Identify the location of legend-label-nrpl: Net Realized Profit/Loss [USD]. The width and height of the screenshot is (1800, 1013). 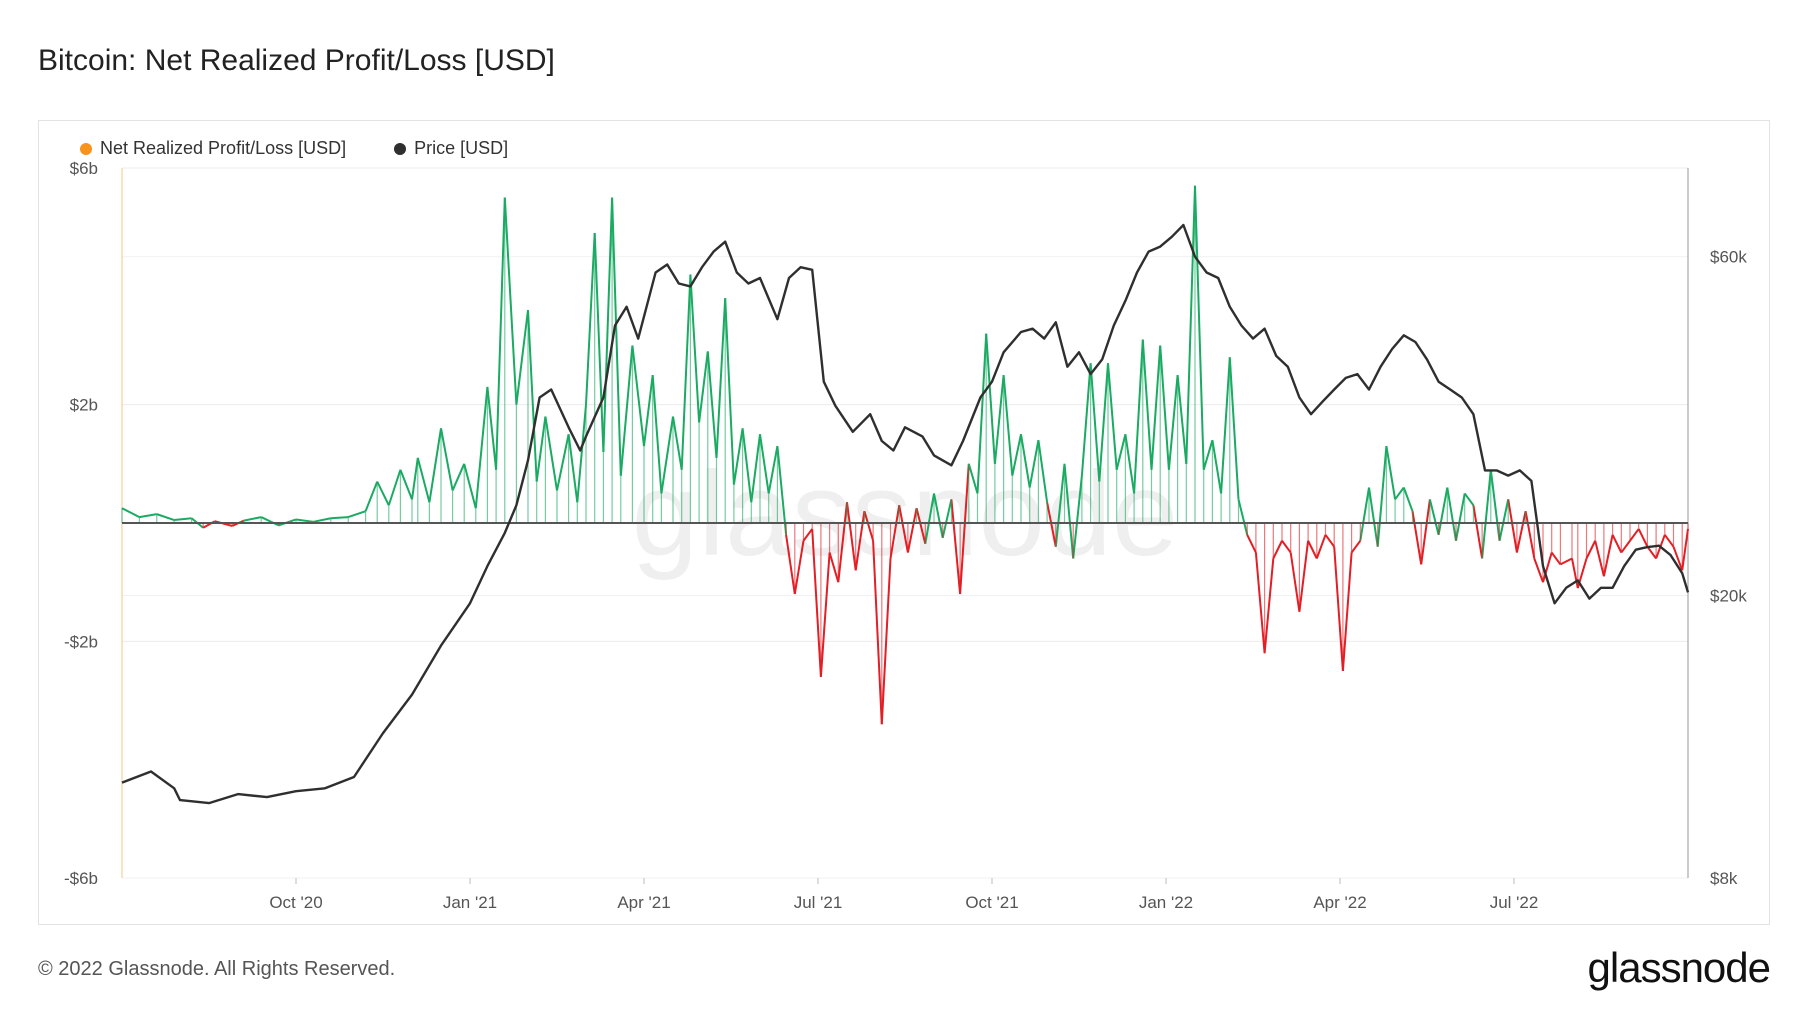
(223, 148).